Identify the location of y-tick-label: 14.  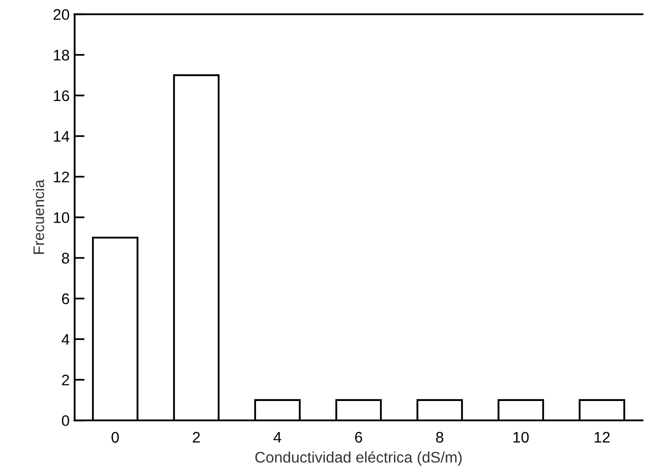
(62, 136).